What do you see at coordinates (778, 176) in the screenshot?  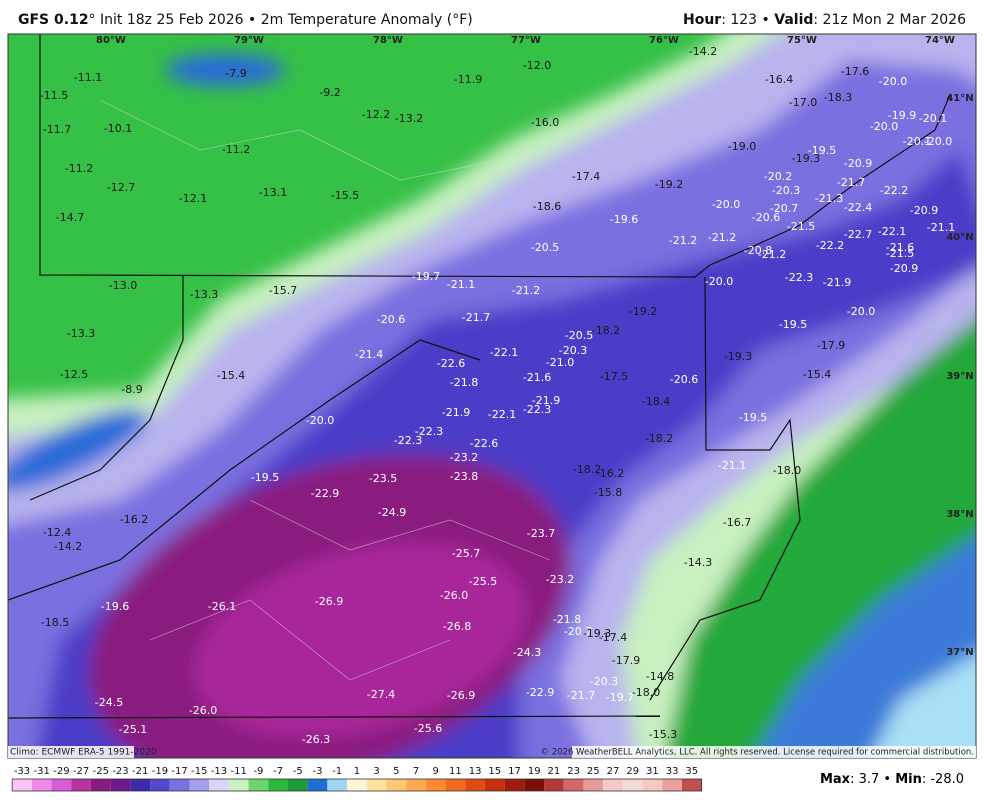 I see `station-value: -20.2` at bounding box center [778, 176].